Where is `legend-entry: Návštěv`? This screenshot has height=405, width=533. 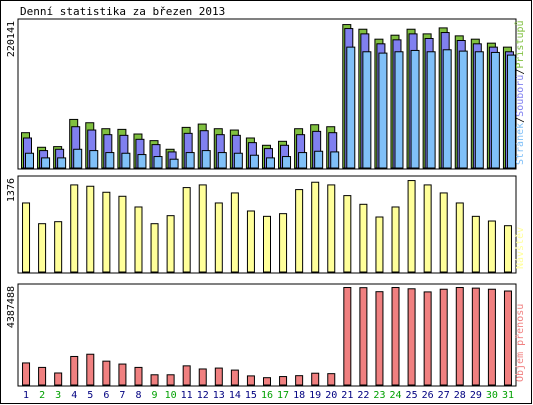
legend-entry: Návštěv is located at coordinates (520, 248).